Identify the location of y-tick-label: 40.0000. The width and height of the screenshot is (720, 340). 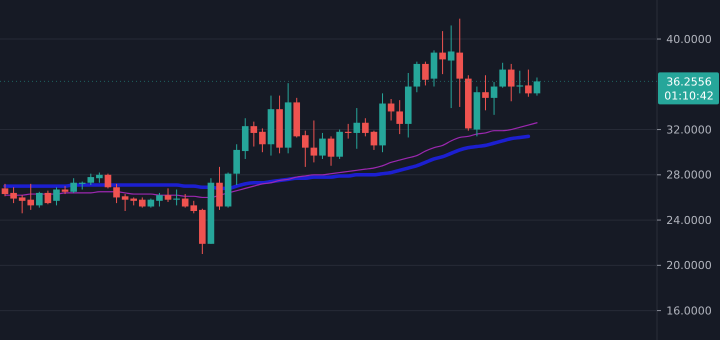
(689, 39).